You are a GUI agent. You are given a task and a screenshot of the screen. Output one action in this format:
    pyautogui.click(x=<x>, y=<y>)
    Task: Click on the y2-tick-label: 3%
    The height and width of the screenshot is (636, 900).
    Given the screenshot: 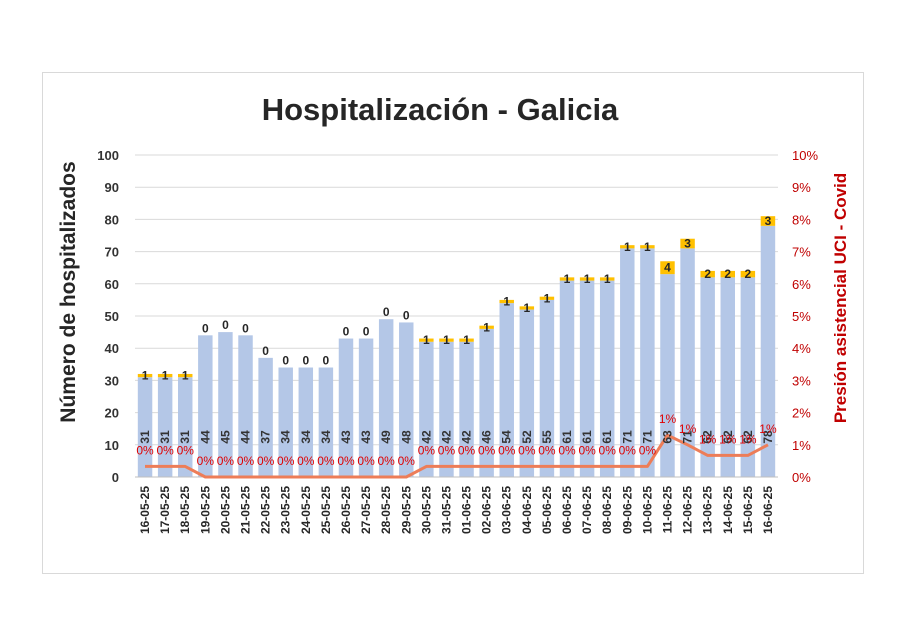 What is the action you would take?
    pyautogui.click(x=801, y=380)
    